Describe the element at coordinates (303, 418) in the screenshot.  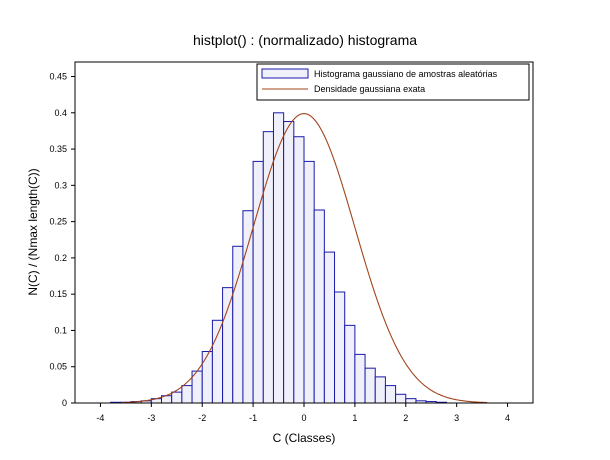
I see `x-tick-label: 0` at that location.